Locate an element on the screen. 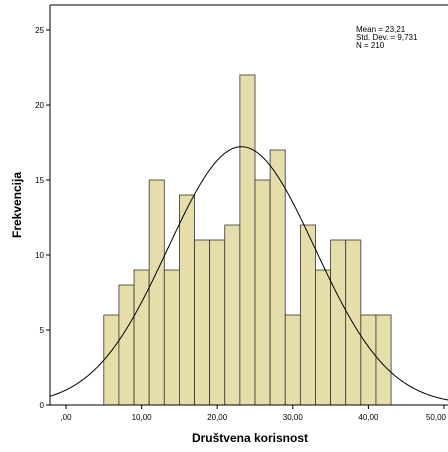  y-axis-title: Frekvencija is located at coordinates (17, 205).